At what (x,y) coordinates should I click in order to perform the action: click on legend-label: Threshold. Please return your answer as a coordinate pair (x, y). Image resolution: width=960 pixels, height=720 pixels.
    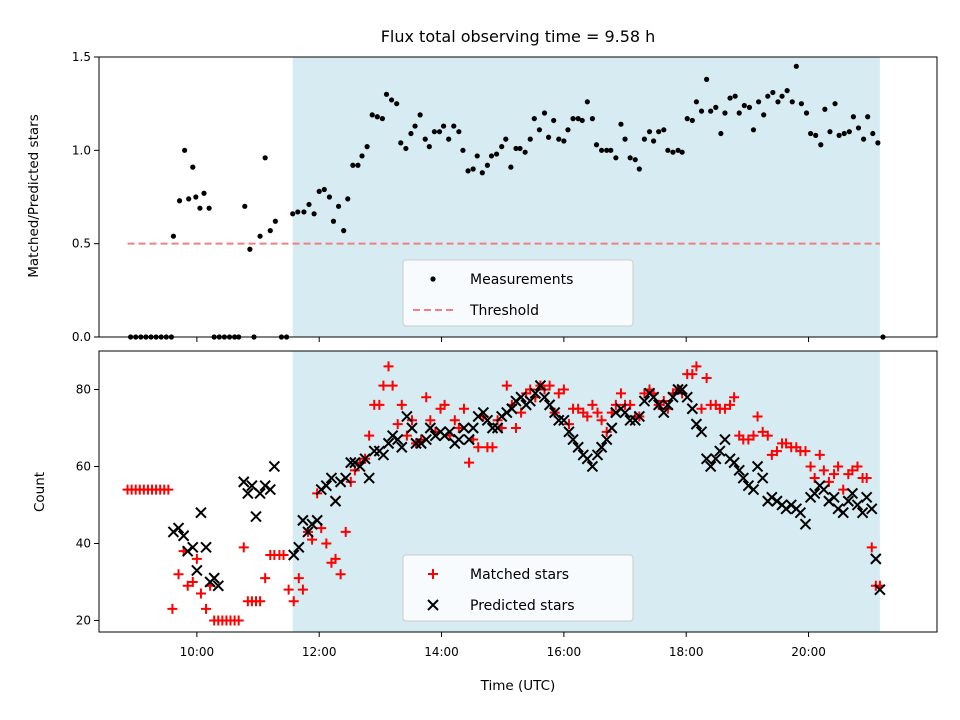
    Looking at the image, I should click on (504, 311).